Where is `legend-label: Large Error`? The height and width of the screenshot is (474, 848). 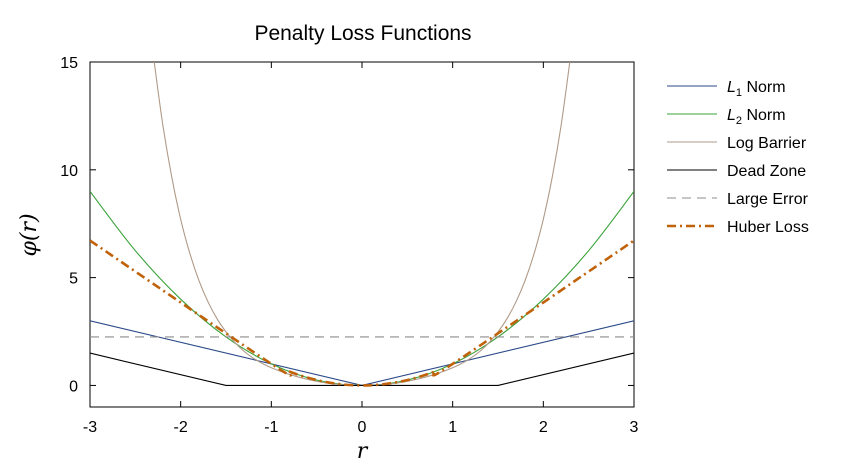
legend-label: Large Error is located at coordinates (768, 199).